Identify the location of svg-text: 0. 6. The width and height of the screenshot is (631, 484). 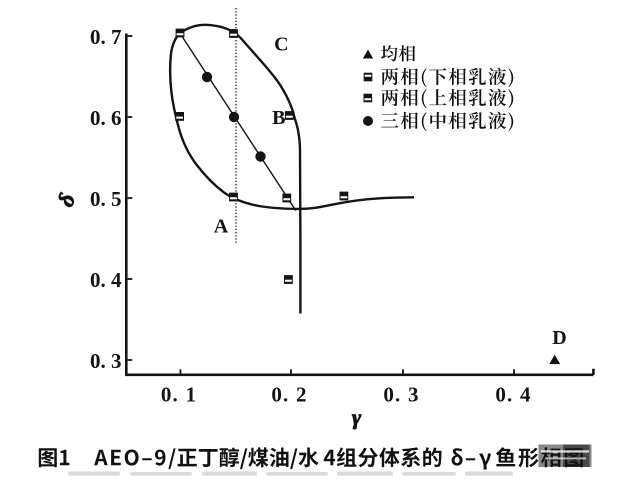
(106, 118).